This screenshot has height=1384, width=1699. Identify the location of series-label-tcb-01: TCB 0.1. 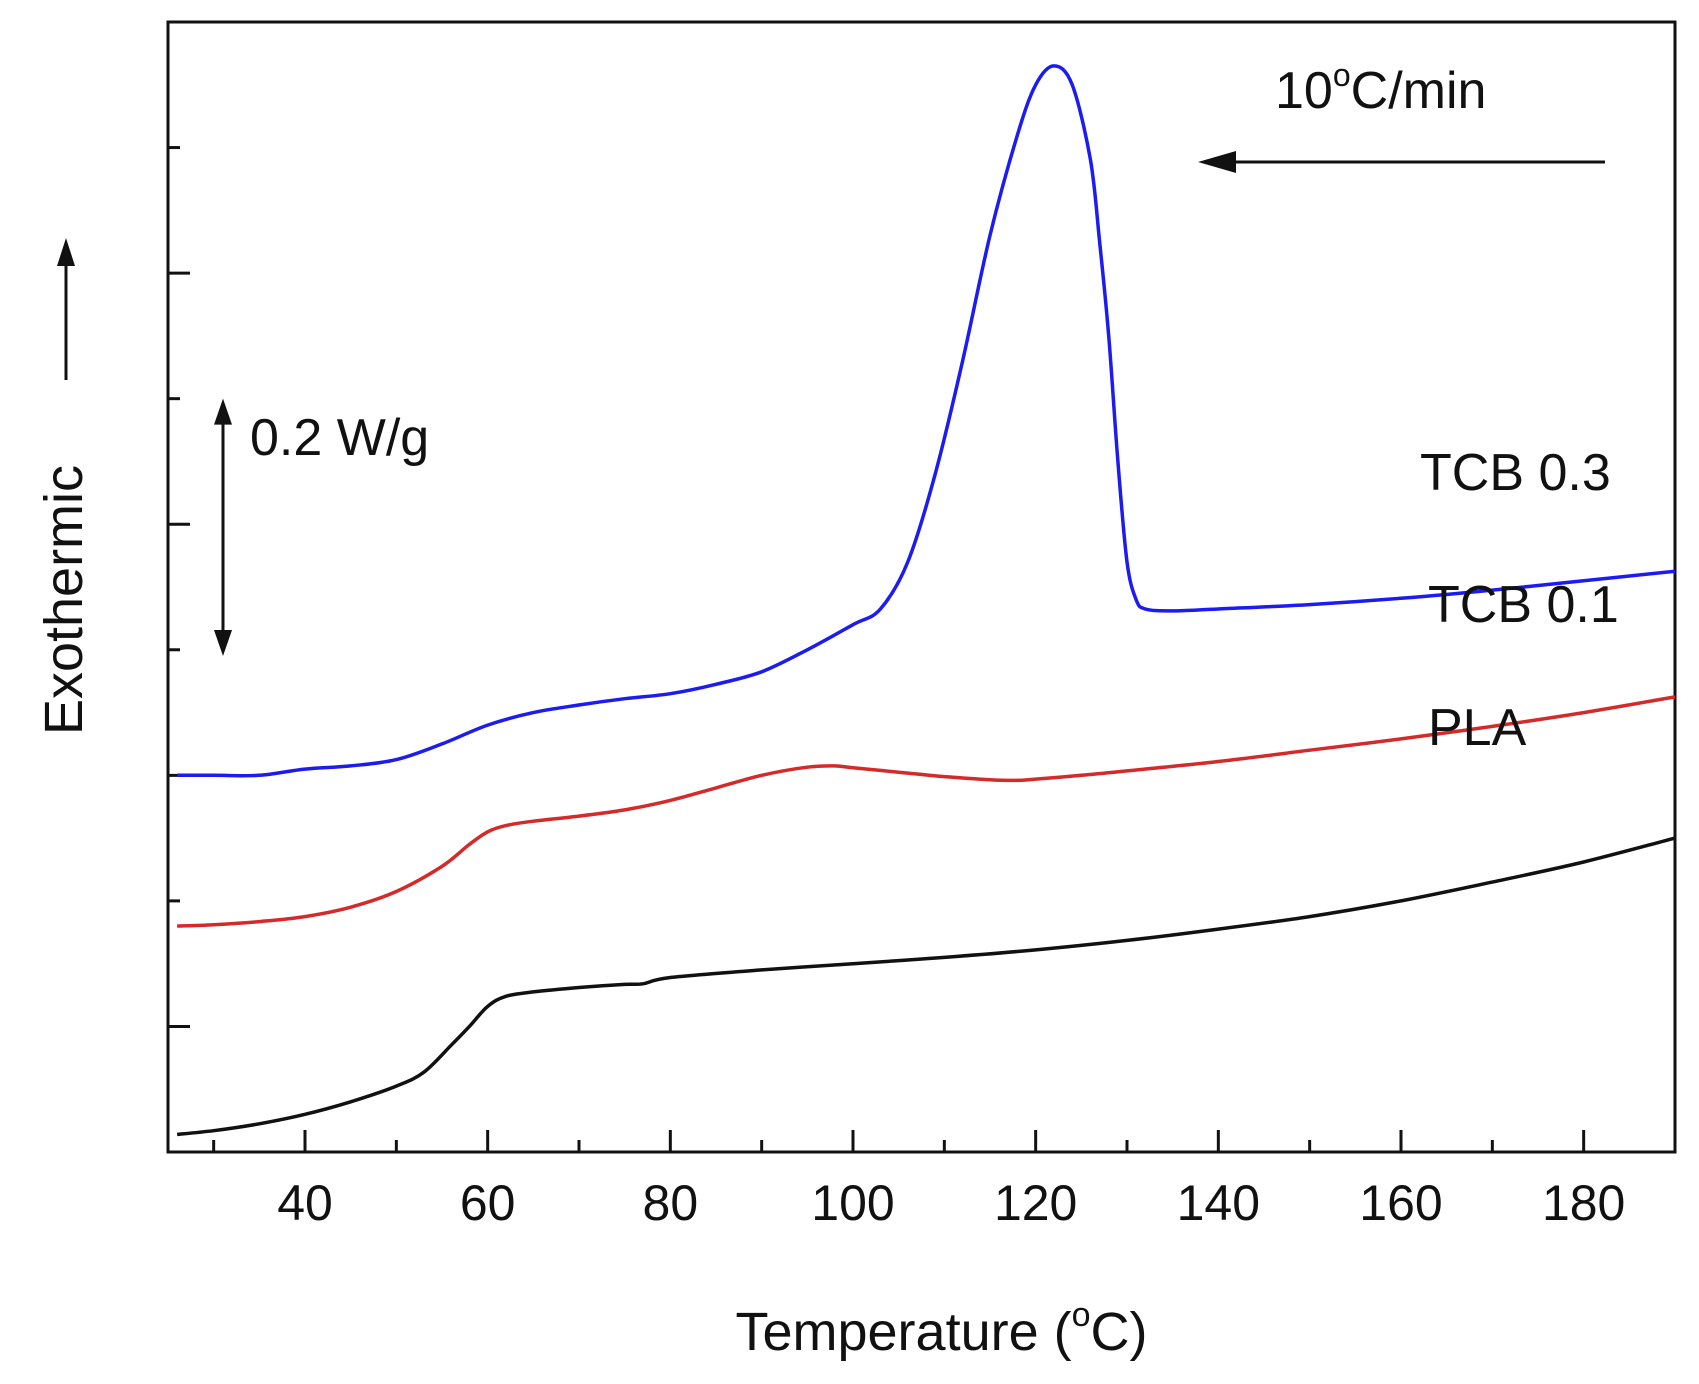
(1523, 605).